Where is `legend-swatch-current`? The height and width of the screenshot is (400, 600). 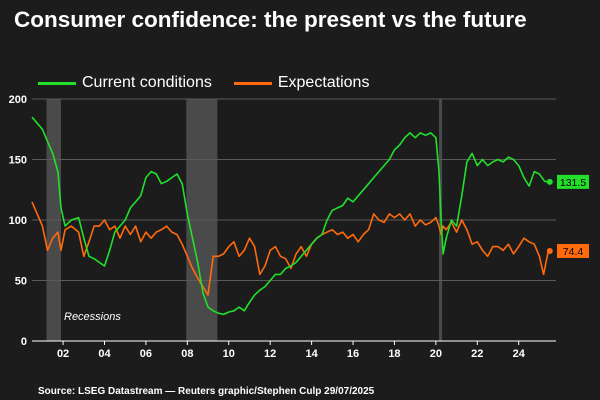
legend-swatch-current is located at coordinates (57, 83).